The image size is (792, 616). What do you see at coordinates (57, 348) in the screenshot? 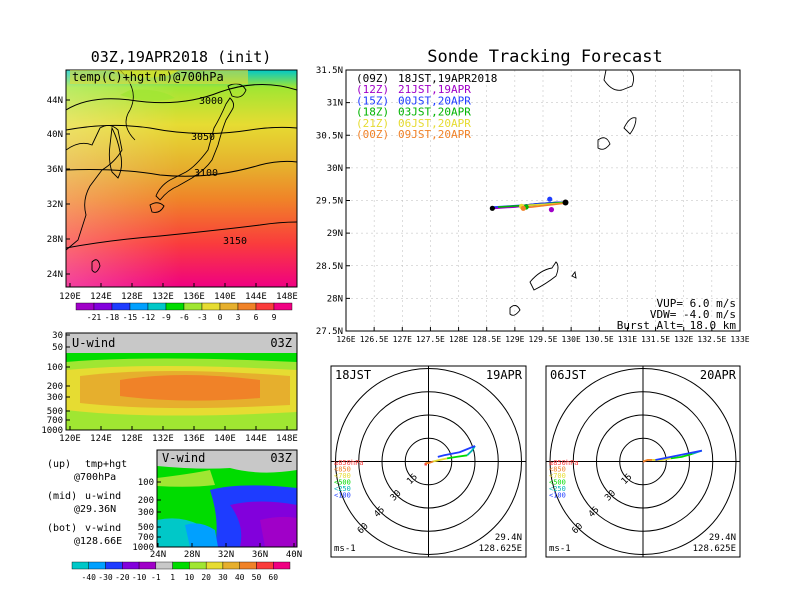
I see `pressure-tick-label: 50` at bounding box center [57, 348].